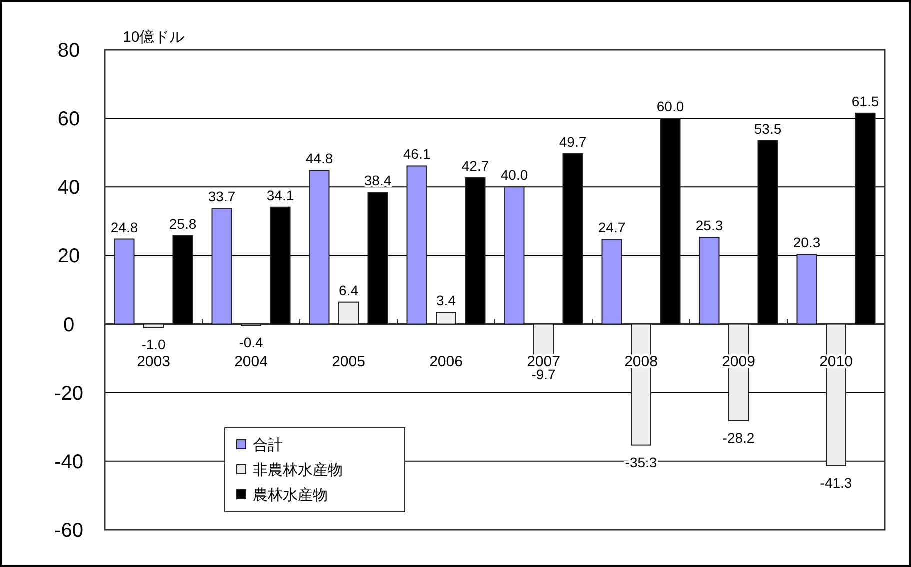  What do you see at coordinates (807, 242) in the screenshot?
I see `data-label: 20.3` at bounding box center [807, 242].